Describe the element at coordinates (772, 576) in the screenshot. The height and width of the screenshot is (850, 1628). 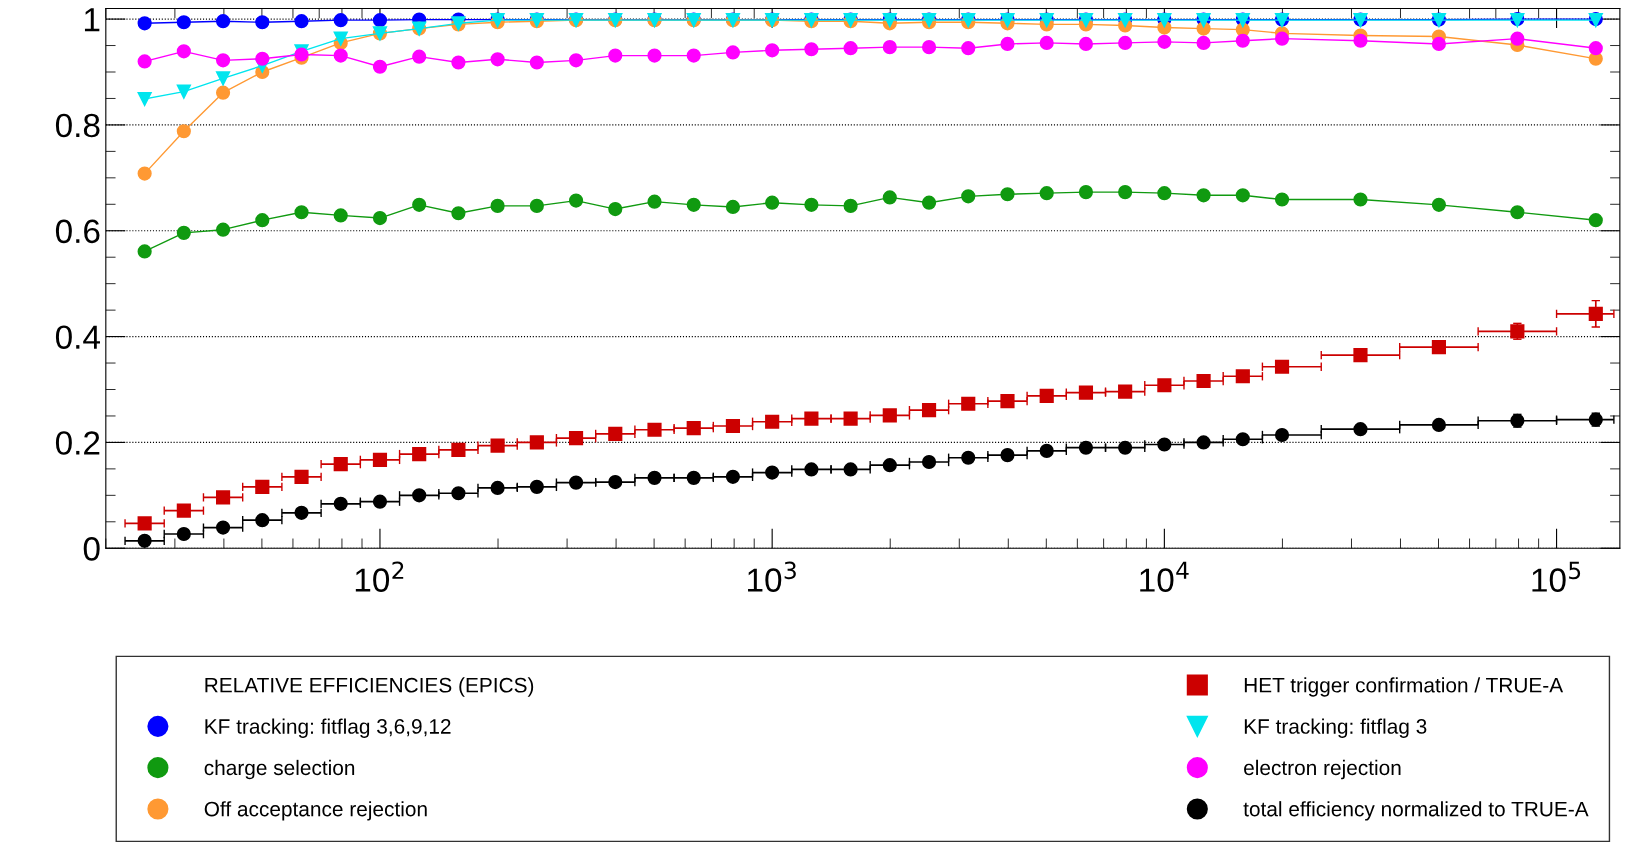
I see `x-tick-label: 10$^{3}$` at that location.